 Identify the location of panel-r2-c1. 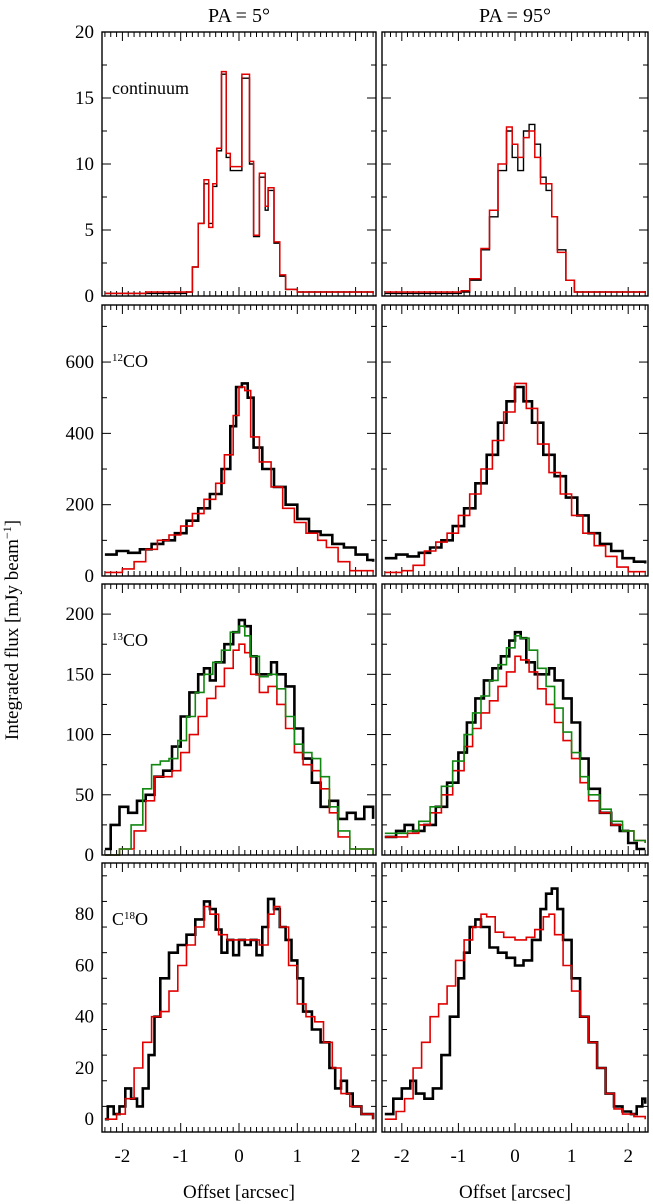
(515, 719).